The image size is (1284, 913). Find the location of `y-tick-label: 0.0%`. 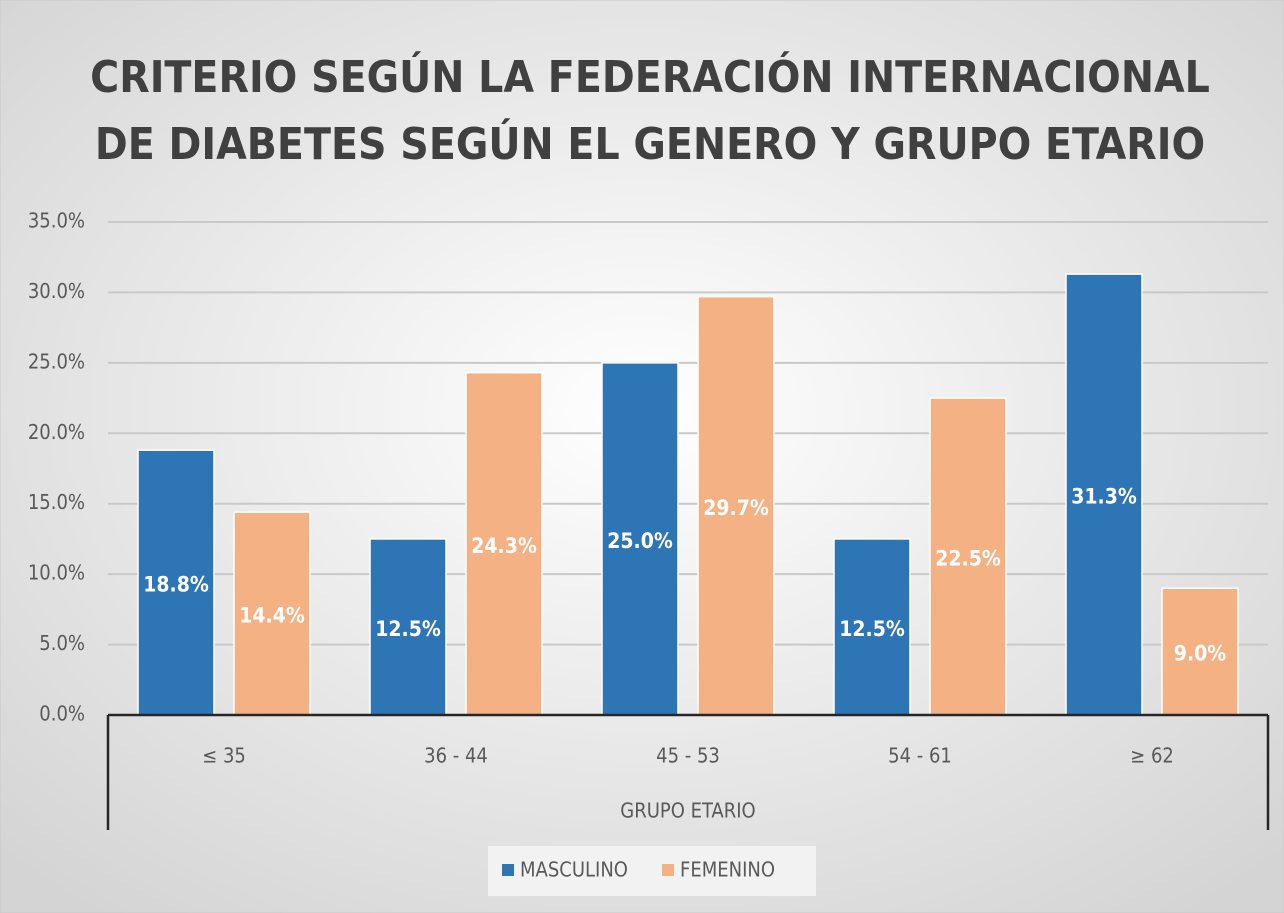

y-tick-label: 0.0% is located at coordinates (62, 714).